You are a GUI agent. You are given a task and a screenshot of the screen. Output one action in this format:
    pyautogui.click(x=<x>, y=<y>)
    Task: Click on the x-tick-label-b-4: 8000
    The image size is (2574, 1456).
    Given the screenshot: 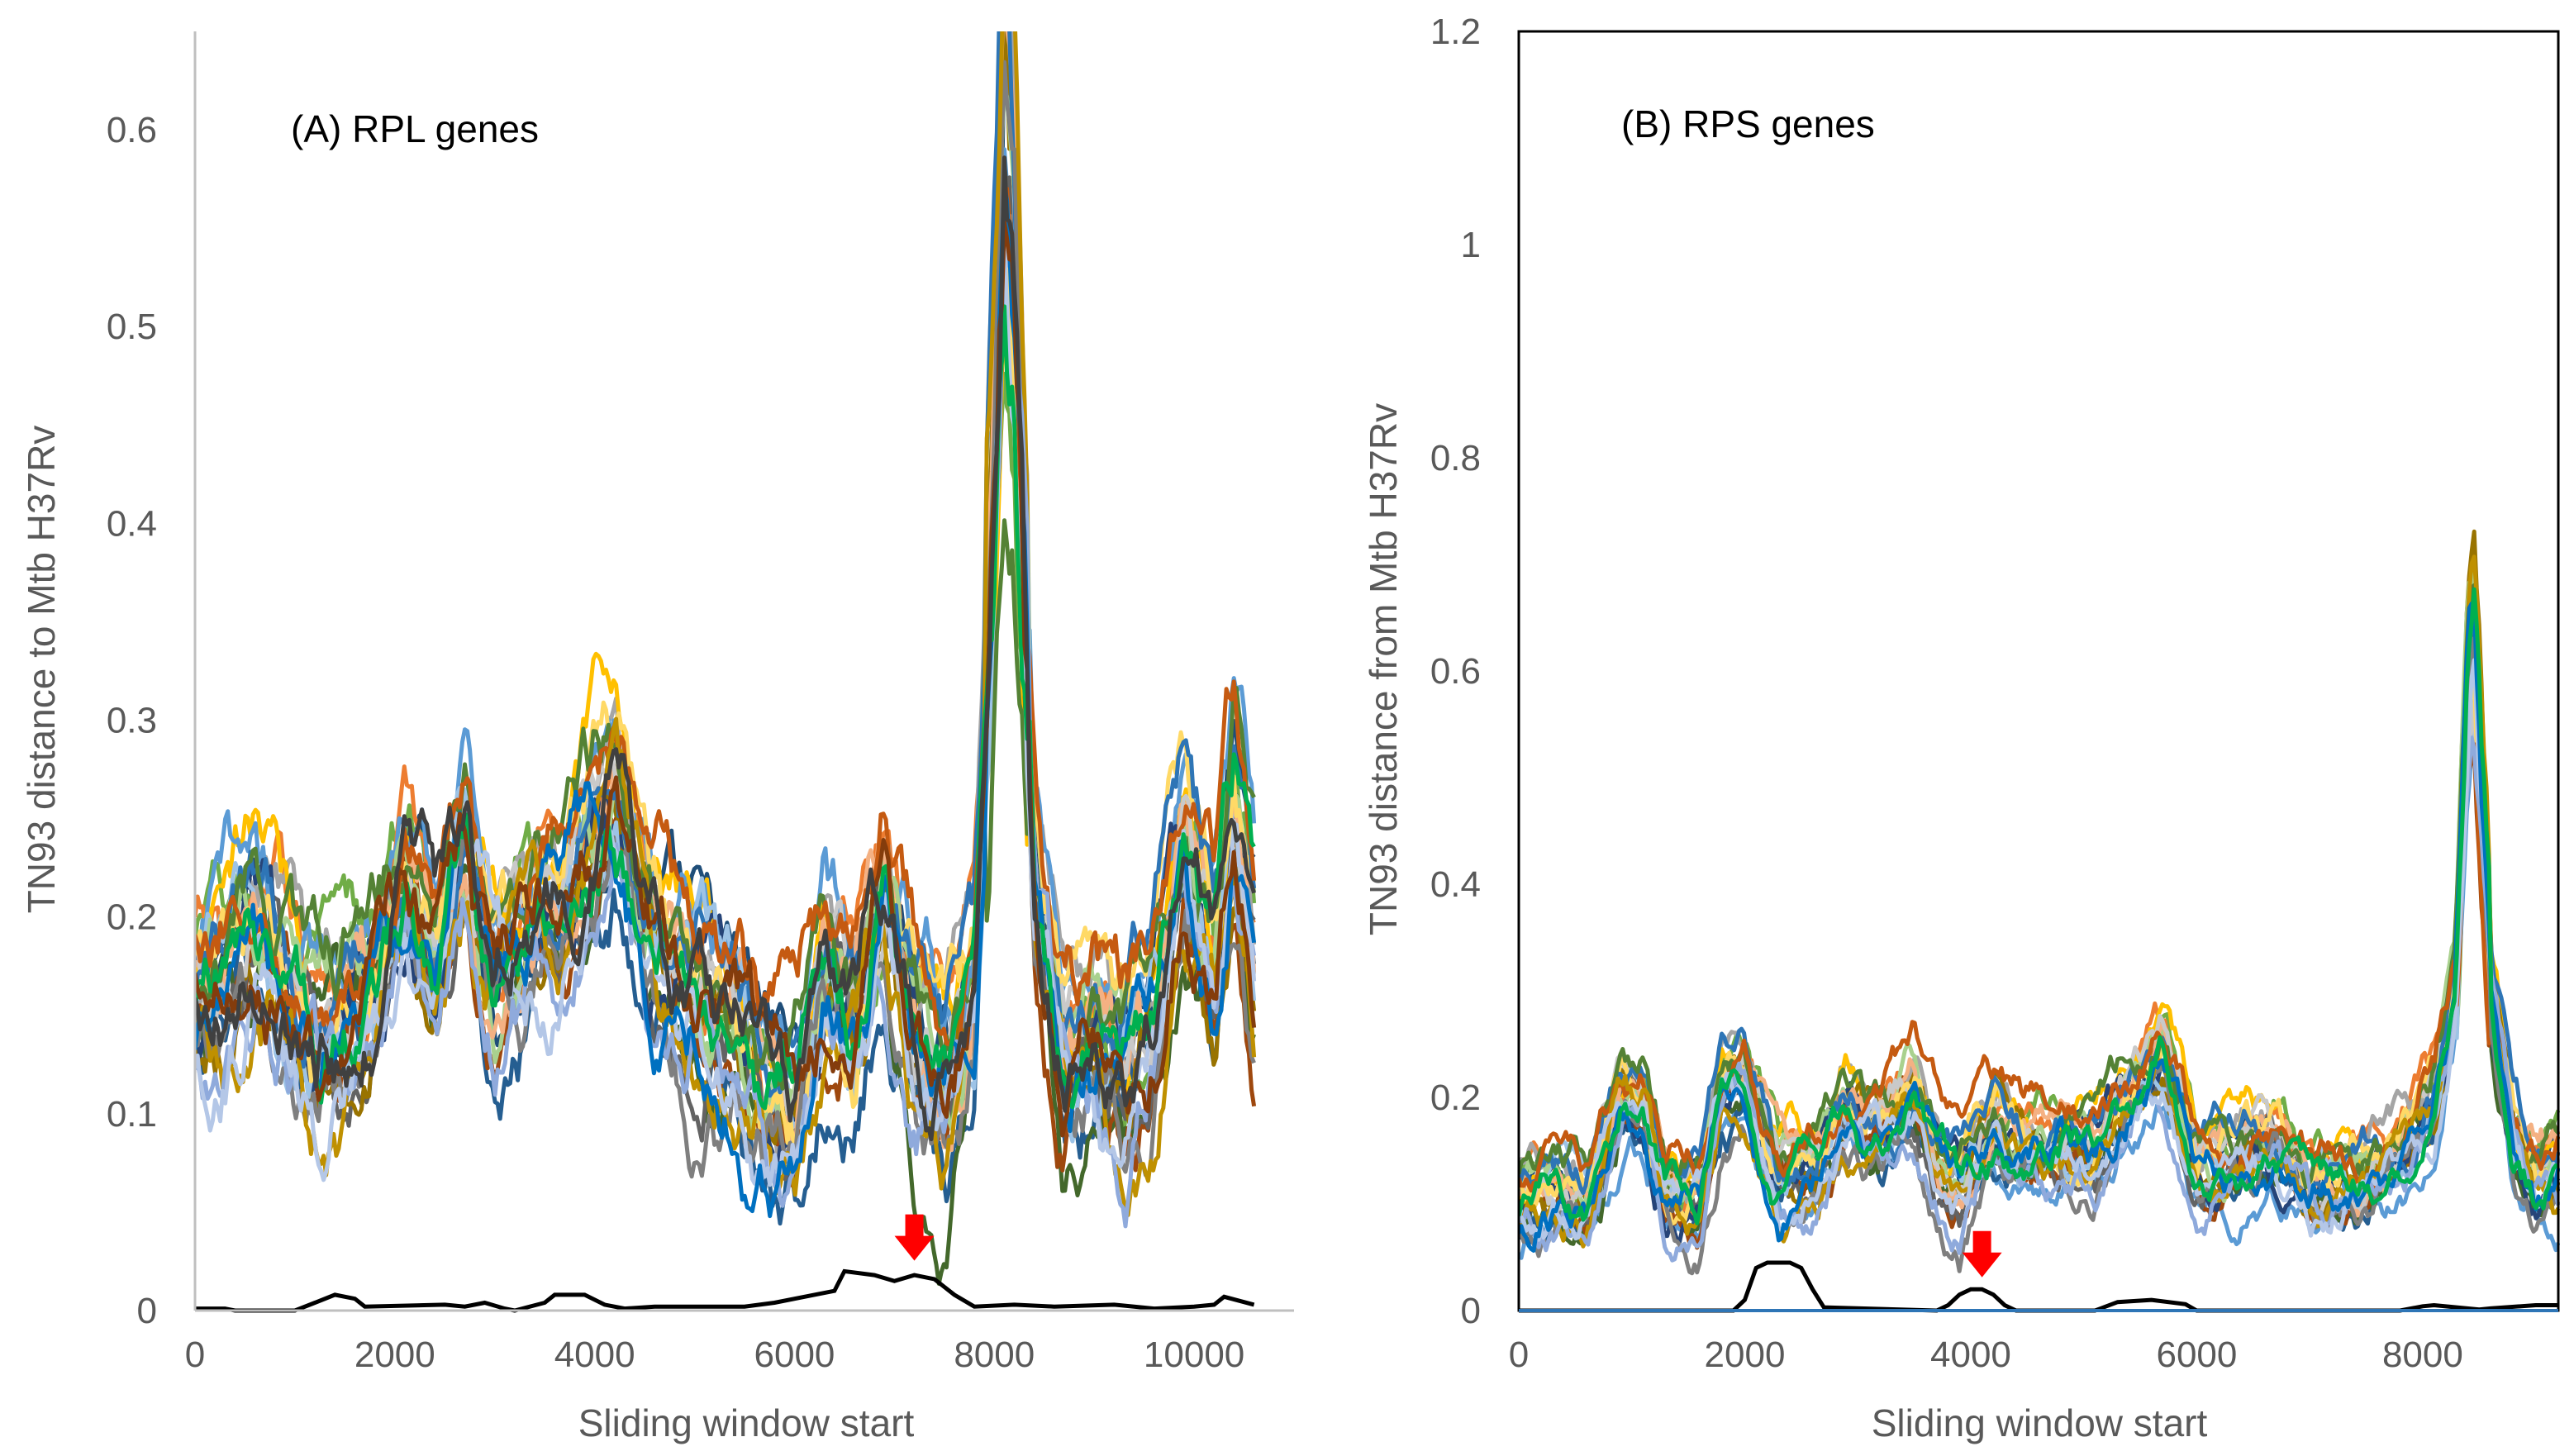 What is the action you would take?
    pyautogui.click(x=2422, y=1355)
    